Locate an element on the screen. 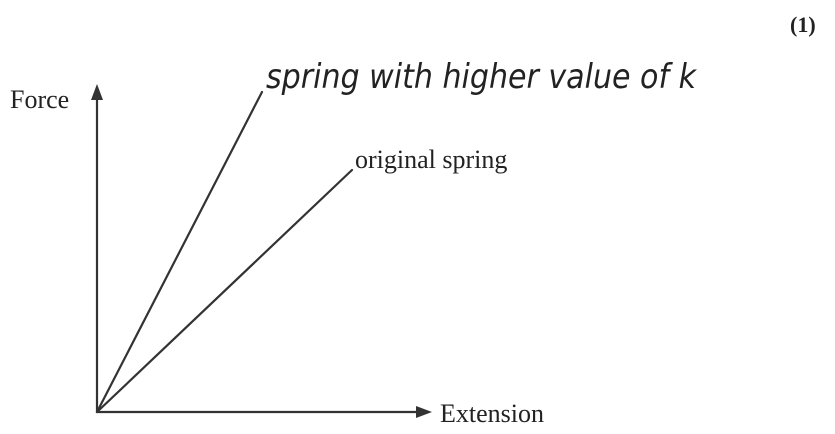 The image size is (835, 434). marks: (1) is located at coordinates (803, 24).